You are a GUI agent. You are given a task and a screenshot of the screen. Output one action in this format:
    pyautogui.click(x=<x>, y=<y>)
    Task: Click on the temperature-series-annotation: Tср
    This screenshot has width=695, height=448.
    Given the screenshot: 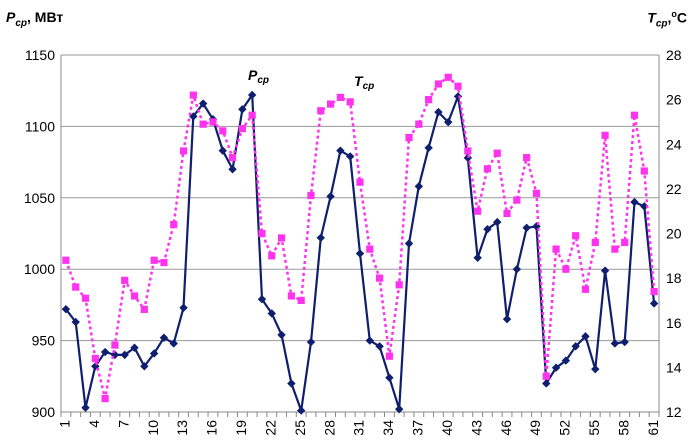 What is the action you would take?
    pyautogui.click(x=364, y=82)
    